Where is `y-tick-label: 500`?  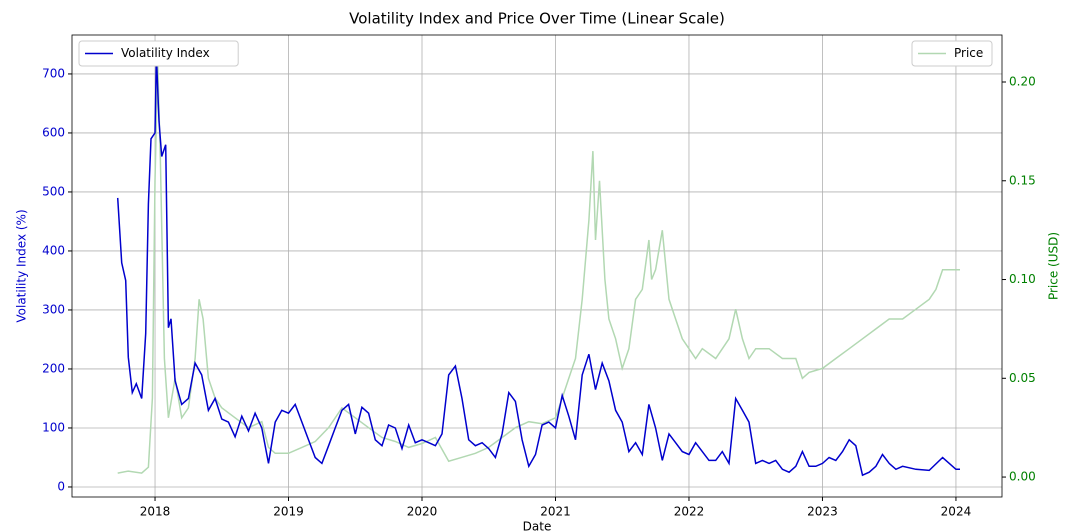
y-tick-label: 500 is located at coordinates (53, 191).